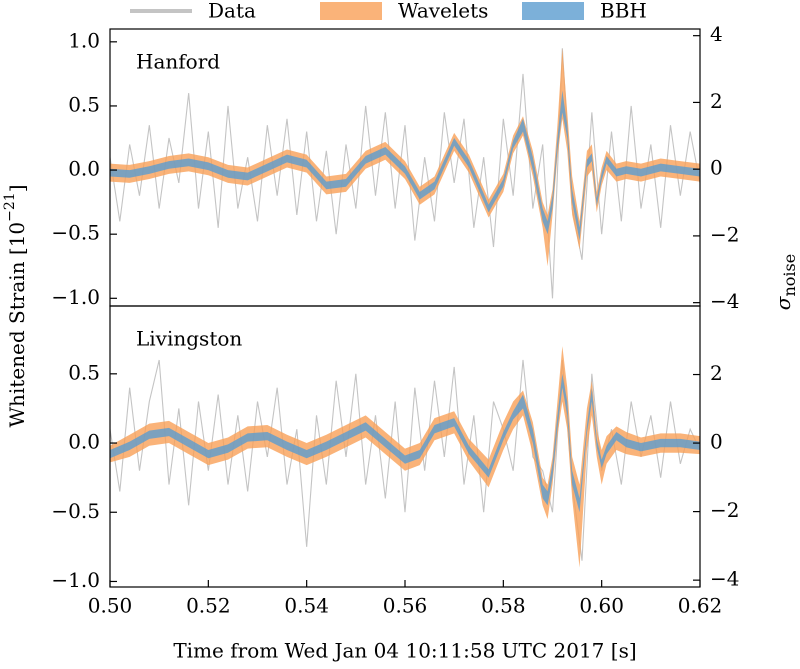 The image size is (800, 669). Describe the element at coordinates (84, 40) in the screenshot. I see `y-tick-label: 1.0` at that location.